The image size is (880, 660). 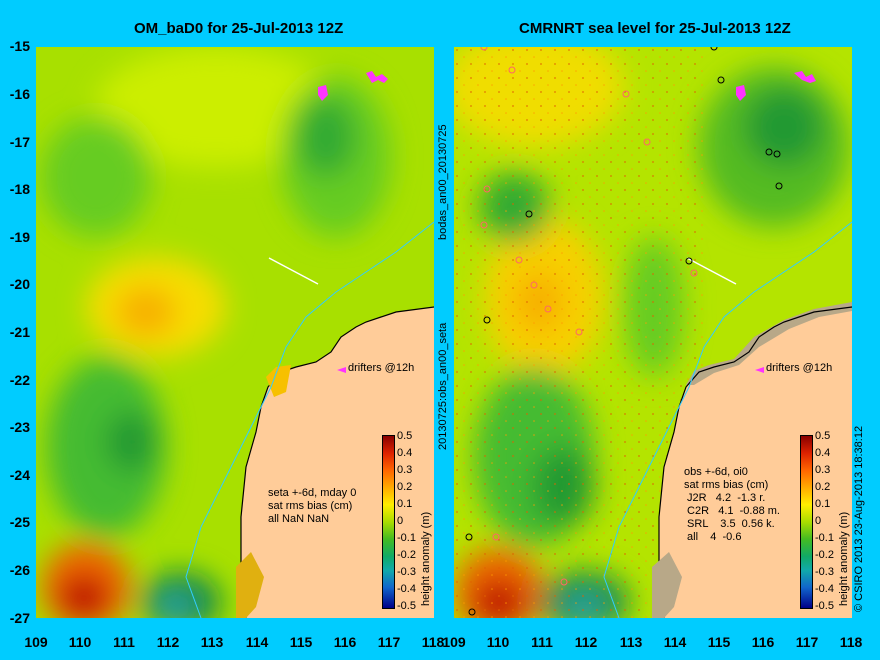 I want to click on left-colorbar, so click(x=388, y=522).